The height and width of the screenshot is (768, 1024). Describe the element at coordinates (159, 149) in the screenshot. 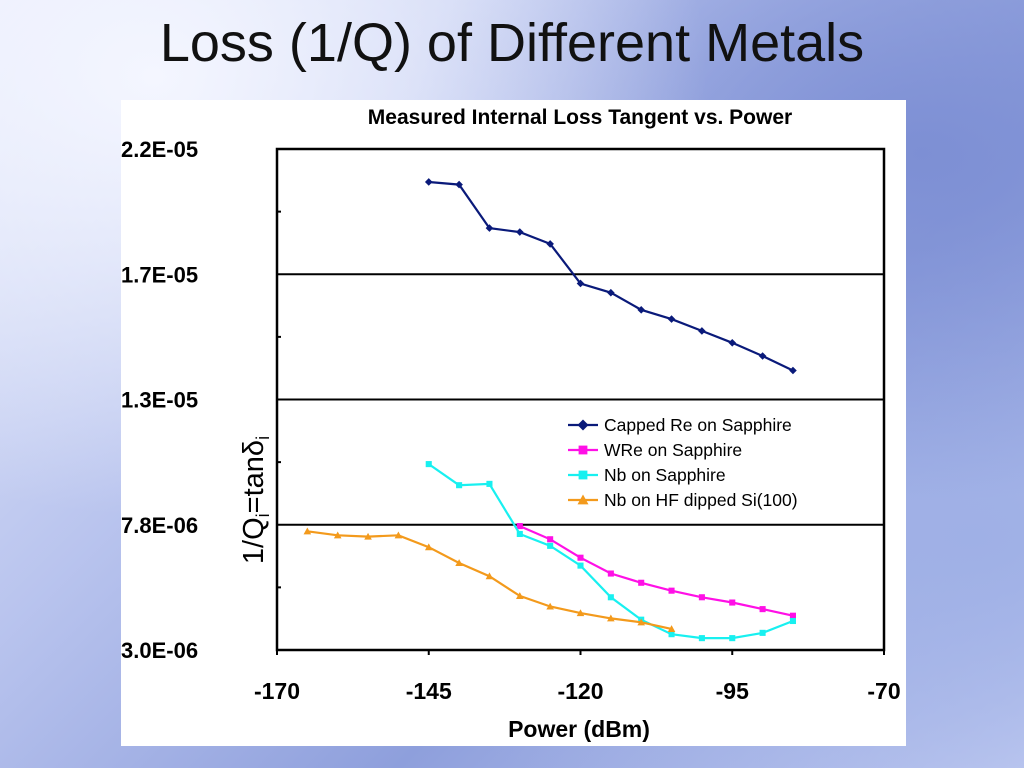

I see `y-tick-label: 2.2E-05` at that location.